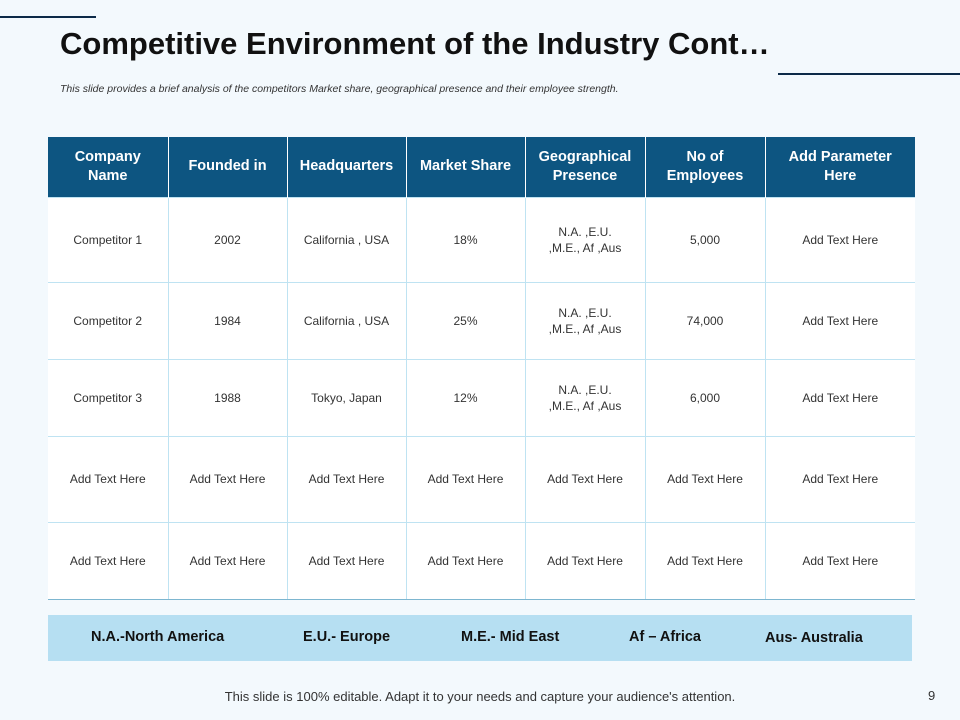 The height and width of the screenshot is (720, 960). What do you see at coordinates (814, 638) in the screenshot?
I see `legend-australia: Aus- Australia` at bounding box center [814, 638].